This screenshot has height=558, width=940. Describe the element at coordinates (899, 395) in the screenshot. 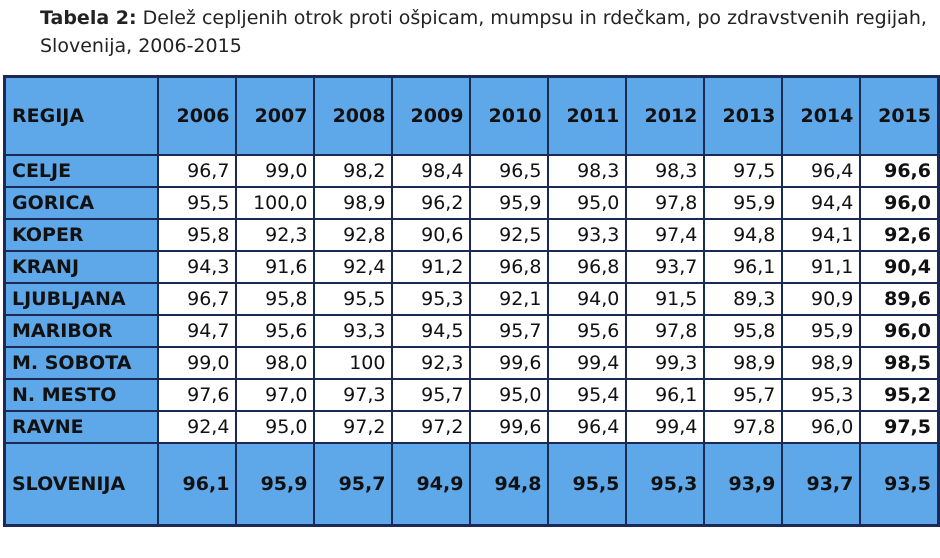

I see `cell: 95,2` at that location.